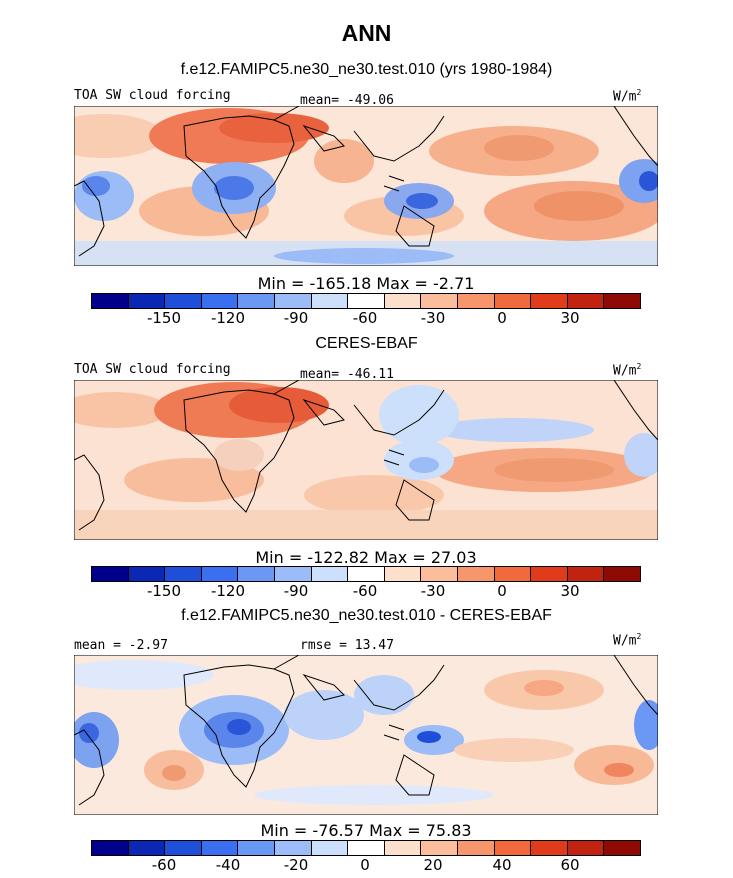 Image resolution: width=733 pixels, height=878 pixels. I want to click on panel-1-tick: 30, so click(570, 318).